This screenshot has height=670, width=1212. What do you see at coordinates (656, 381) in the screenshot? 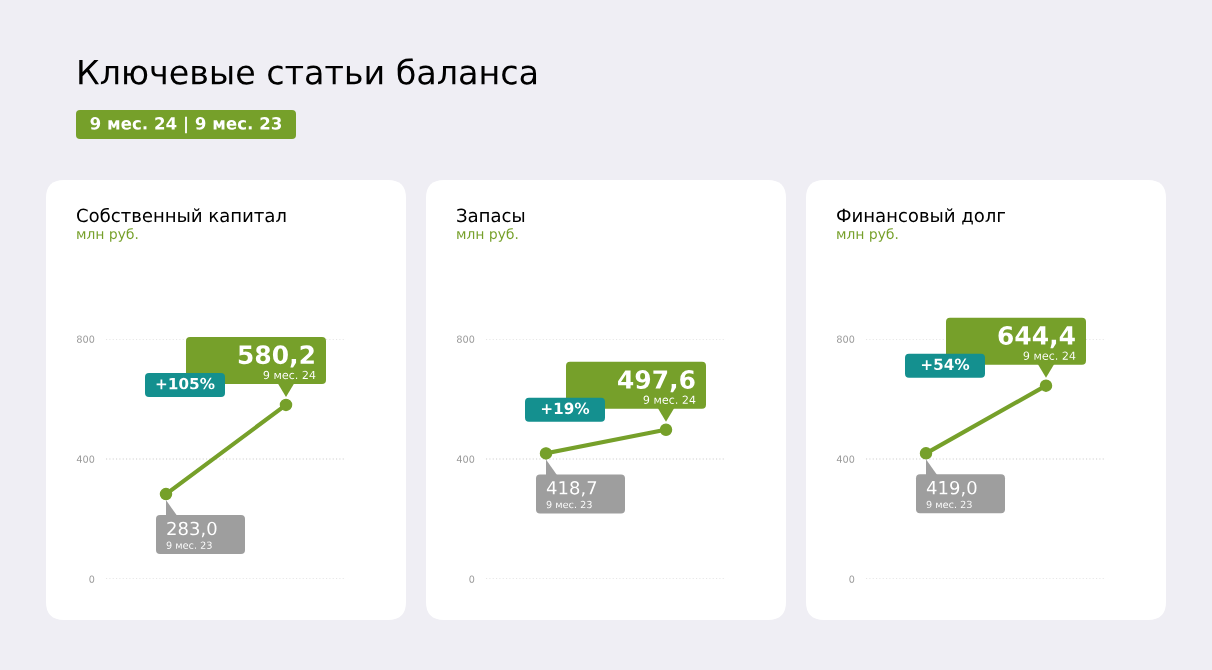
I see `data-label: 497,6` at bounding box center [656, 381].